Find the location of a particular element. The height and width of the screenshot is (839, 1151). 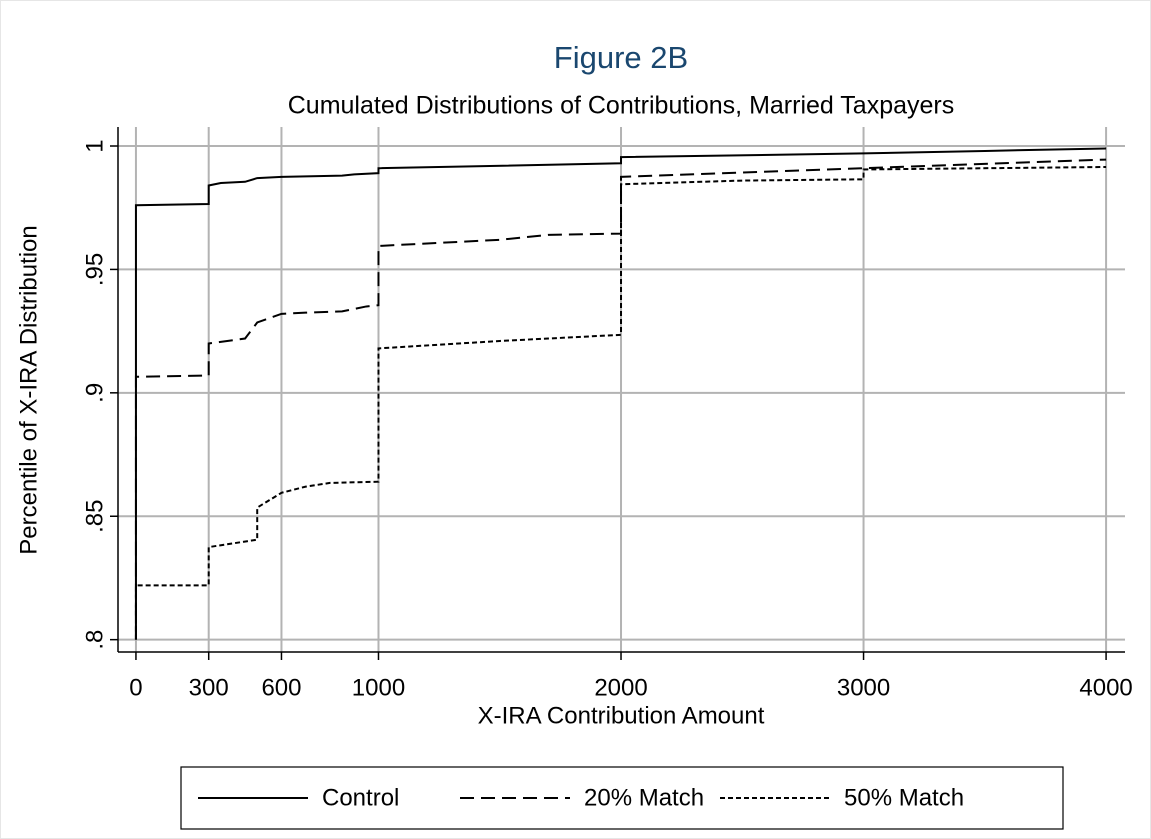

y-axis-label: Percentile of X-IRA Distribution is located at coordinates (28, 389).